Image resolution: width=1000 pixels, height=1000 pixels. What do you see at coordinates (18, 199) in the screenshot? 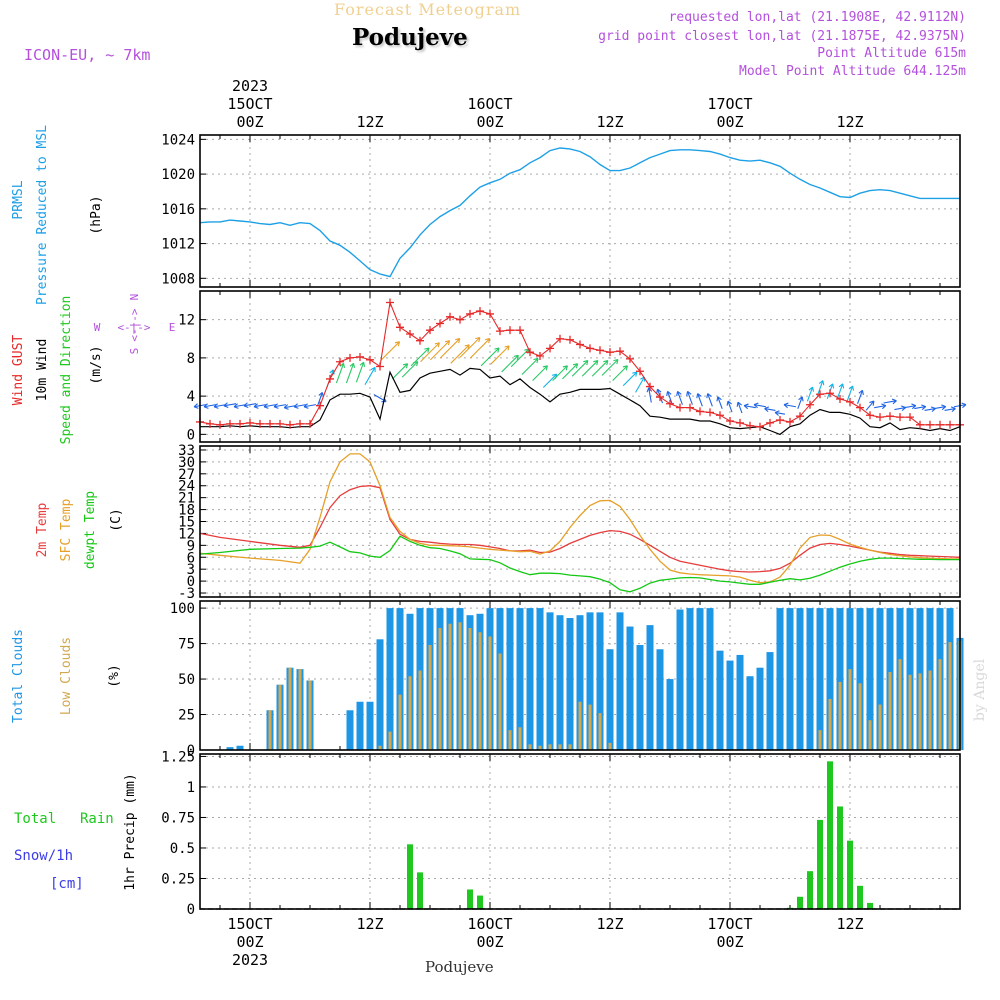
I see `pressure-label: PRMSL` at bounding box center [18, 199].